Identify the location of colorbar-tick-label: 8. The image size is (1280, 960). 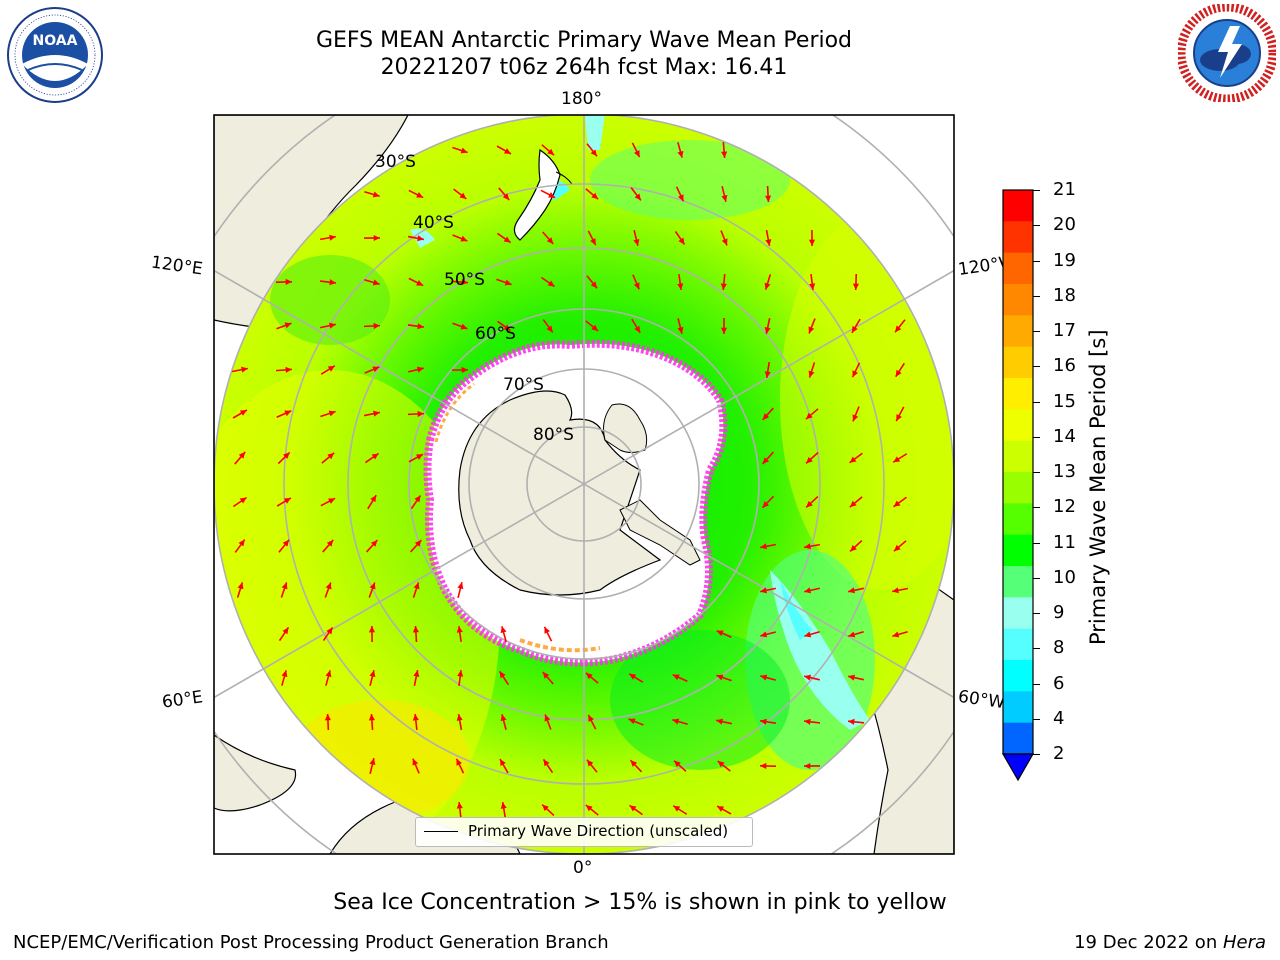
(1059, 648).